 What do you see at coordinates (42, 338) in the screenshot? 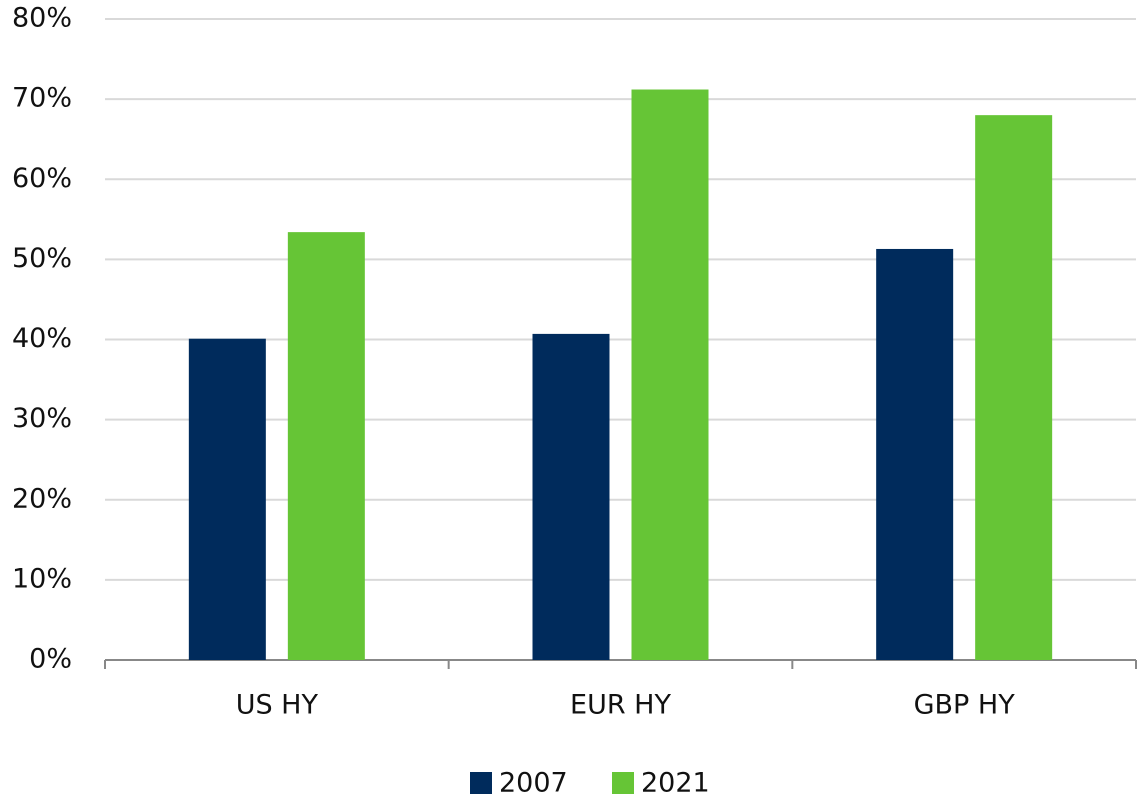
I see `y-tick-label: 40%` at bounding box center [42, 338].